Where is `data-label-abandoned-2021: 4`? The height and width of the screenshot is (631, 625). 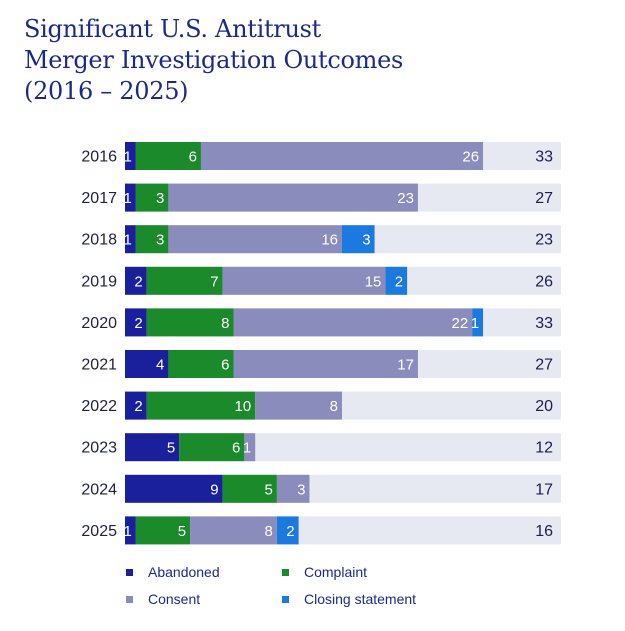 data-label-abandoned-2021: 4 is located at coordinates (160, 365).